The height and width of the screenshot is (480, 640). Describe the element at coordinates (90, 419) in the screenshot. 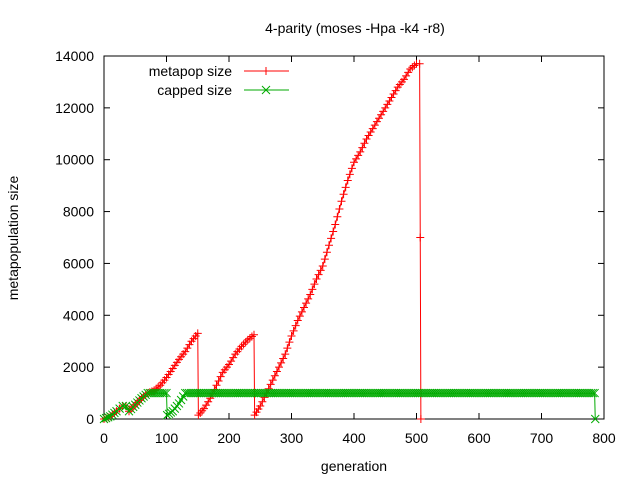

I see `y-tick-label: 0` at that location.